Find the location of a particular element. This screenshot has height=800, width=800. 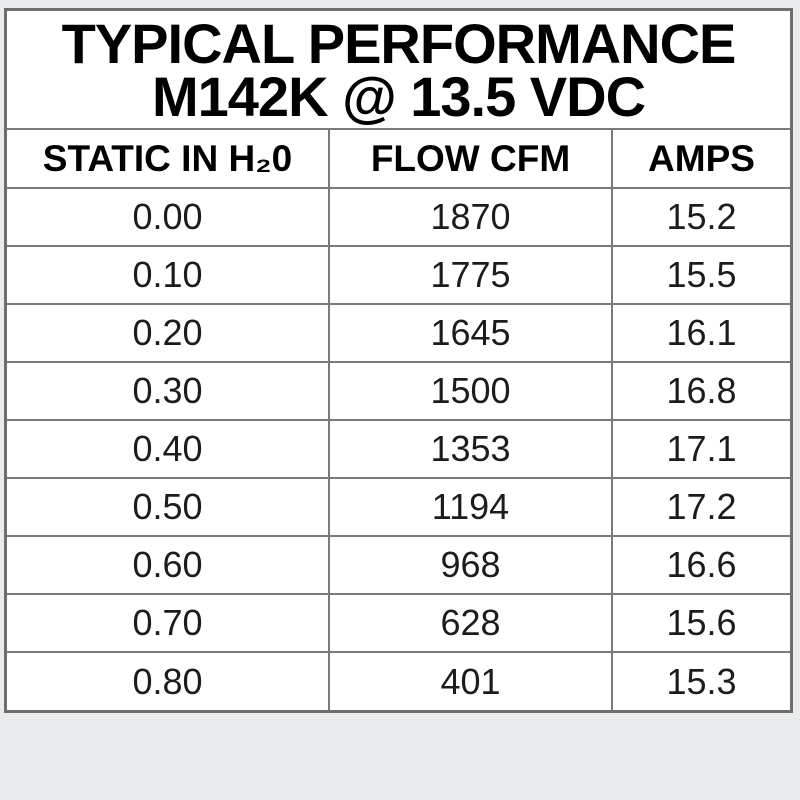

table-row: 0.60 968 16.6 is located at coordinates (398, 565).